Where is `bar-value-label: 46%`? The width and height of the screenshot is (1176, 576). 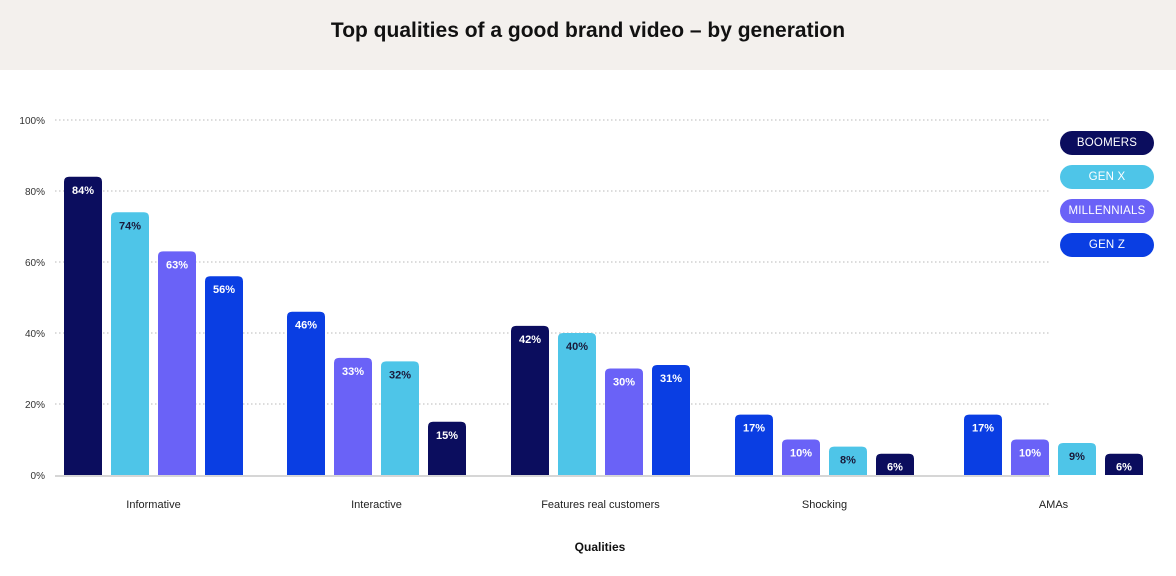 bar-value-label: 46% is located at coordinates (306, 326).